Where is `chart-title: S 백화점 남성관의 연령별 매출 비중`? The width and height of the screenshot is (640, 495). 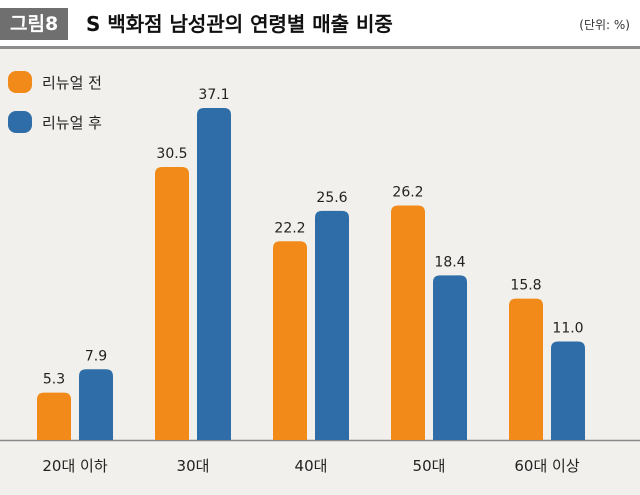
chart-title: S 백화점 남성관의 연령별 매출 비중 is located at coordinates (239, 24).